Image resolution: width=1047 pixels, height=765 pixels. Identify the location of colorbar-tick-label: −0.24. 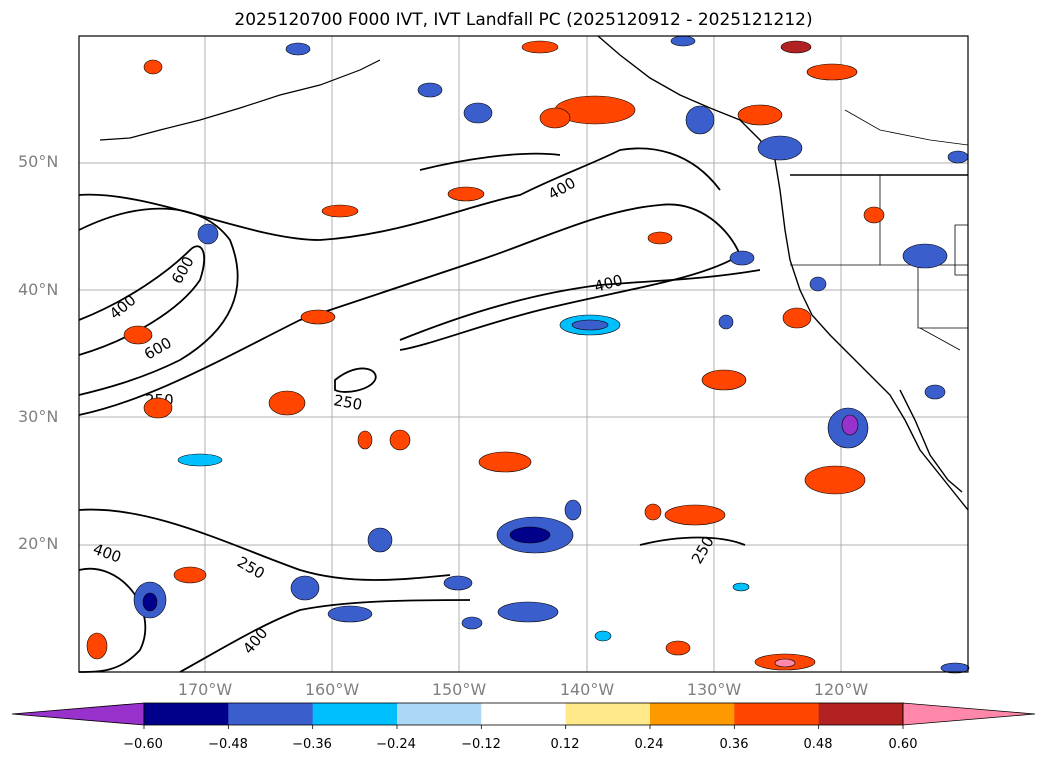
(396, 744).